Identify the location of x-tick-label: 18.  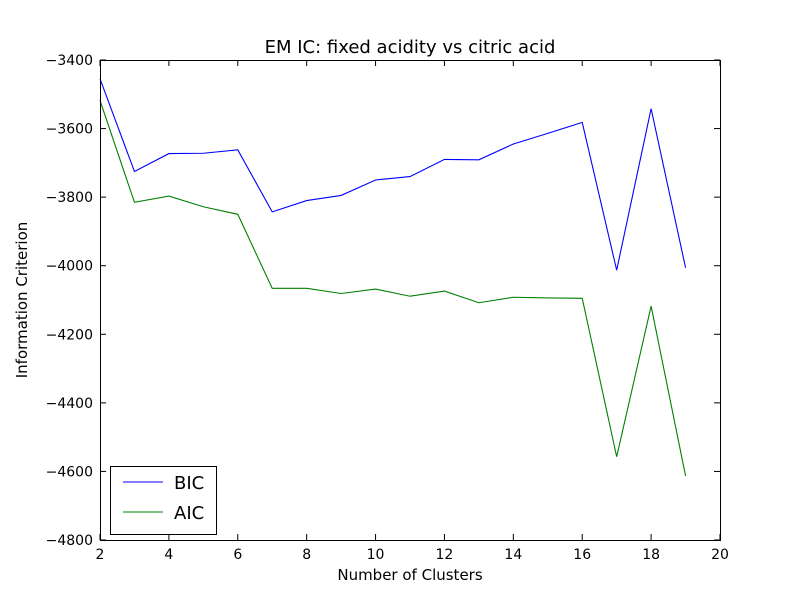
(651, 555).